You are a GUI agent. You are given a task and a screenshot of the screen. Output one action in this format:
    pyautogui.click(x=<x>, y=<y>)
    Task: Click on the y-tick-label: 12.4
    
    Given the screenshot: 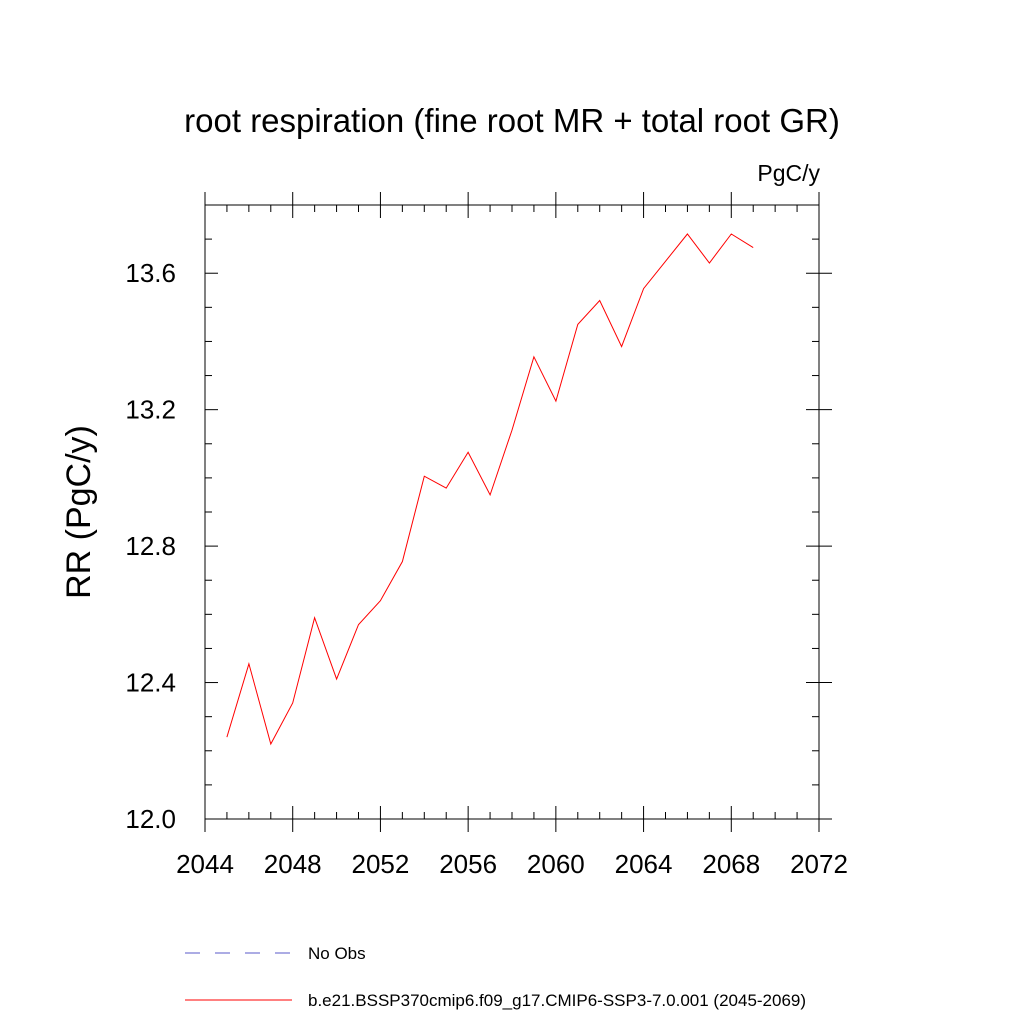 What is the action you would take?
    pyautogui.click(x=150, y=683)
    